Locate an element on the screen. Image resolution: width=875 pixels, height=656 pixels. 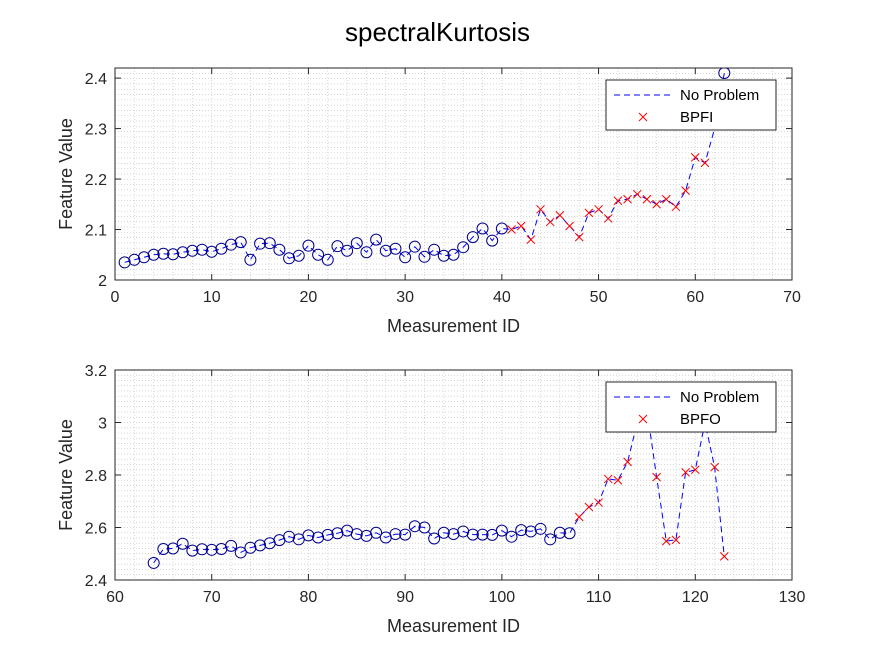
chart-2-legend-label: BPFO is located at coordinates (700, 419).